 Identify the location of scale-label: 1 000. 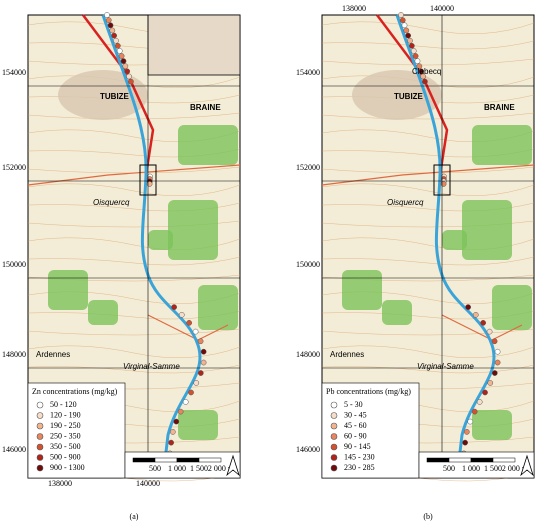
(177, 468).